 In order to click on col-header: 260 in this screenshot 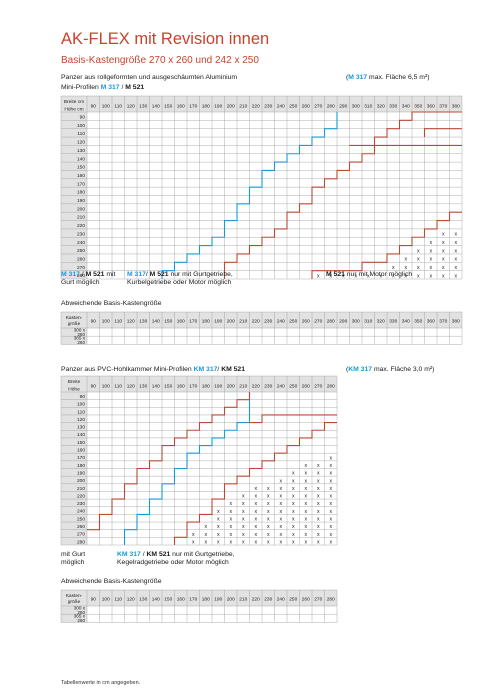, I will do `click(306, 107)`.